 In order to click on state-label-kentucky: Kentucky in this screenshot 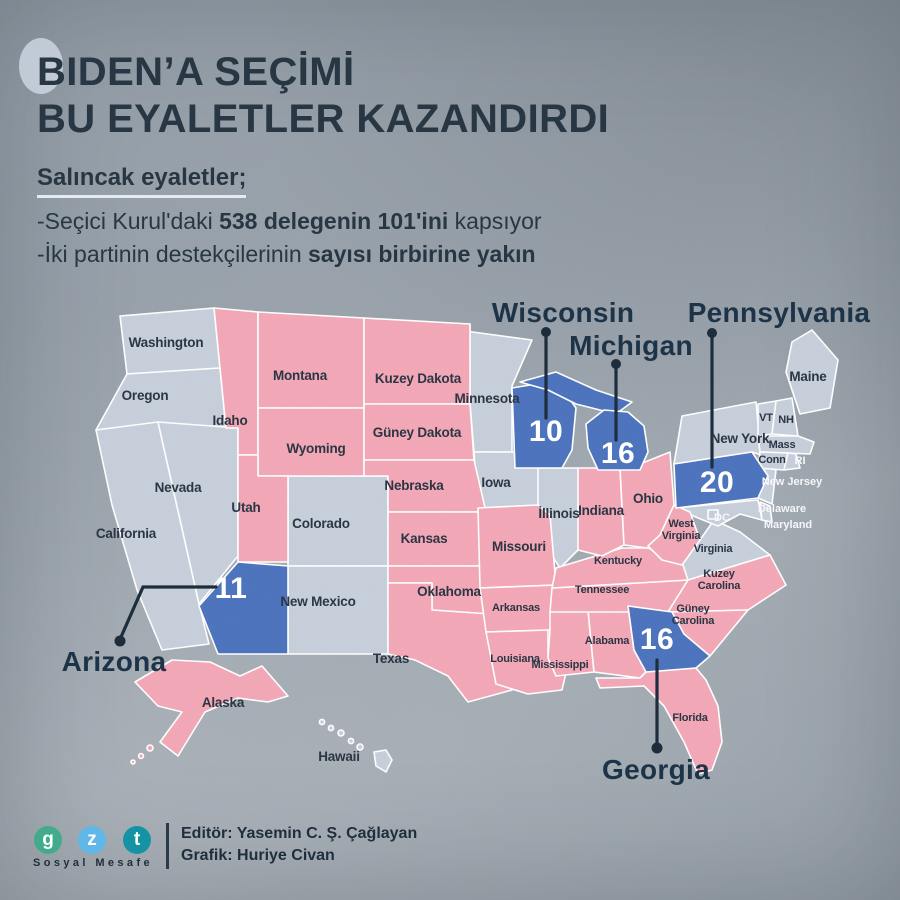, I will do `click(618, 561)`.